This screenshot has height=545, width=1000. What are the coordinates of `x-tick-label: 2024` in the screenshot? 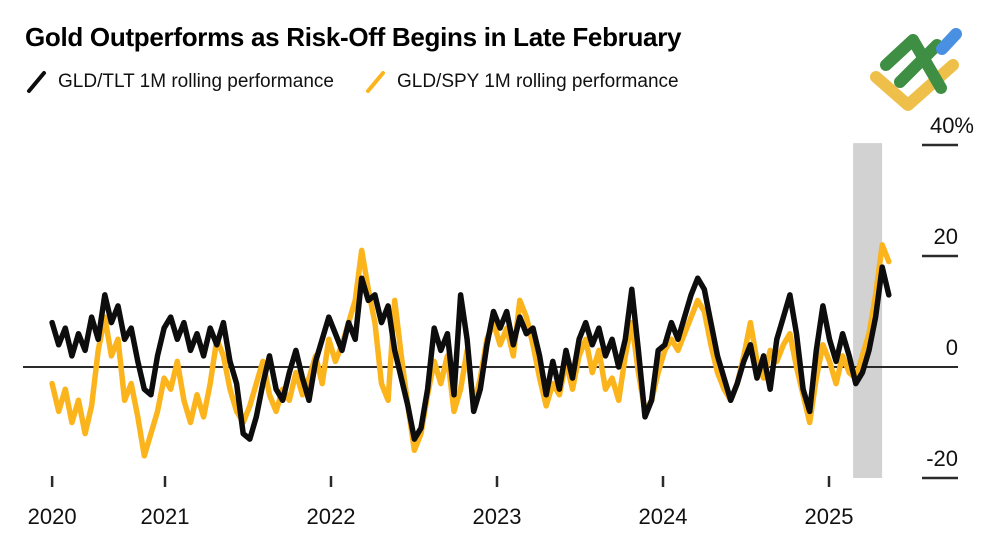 It's located at (663, 516).